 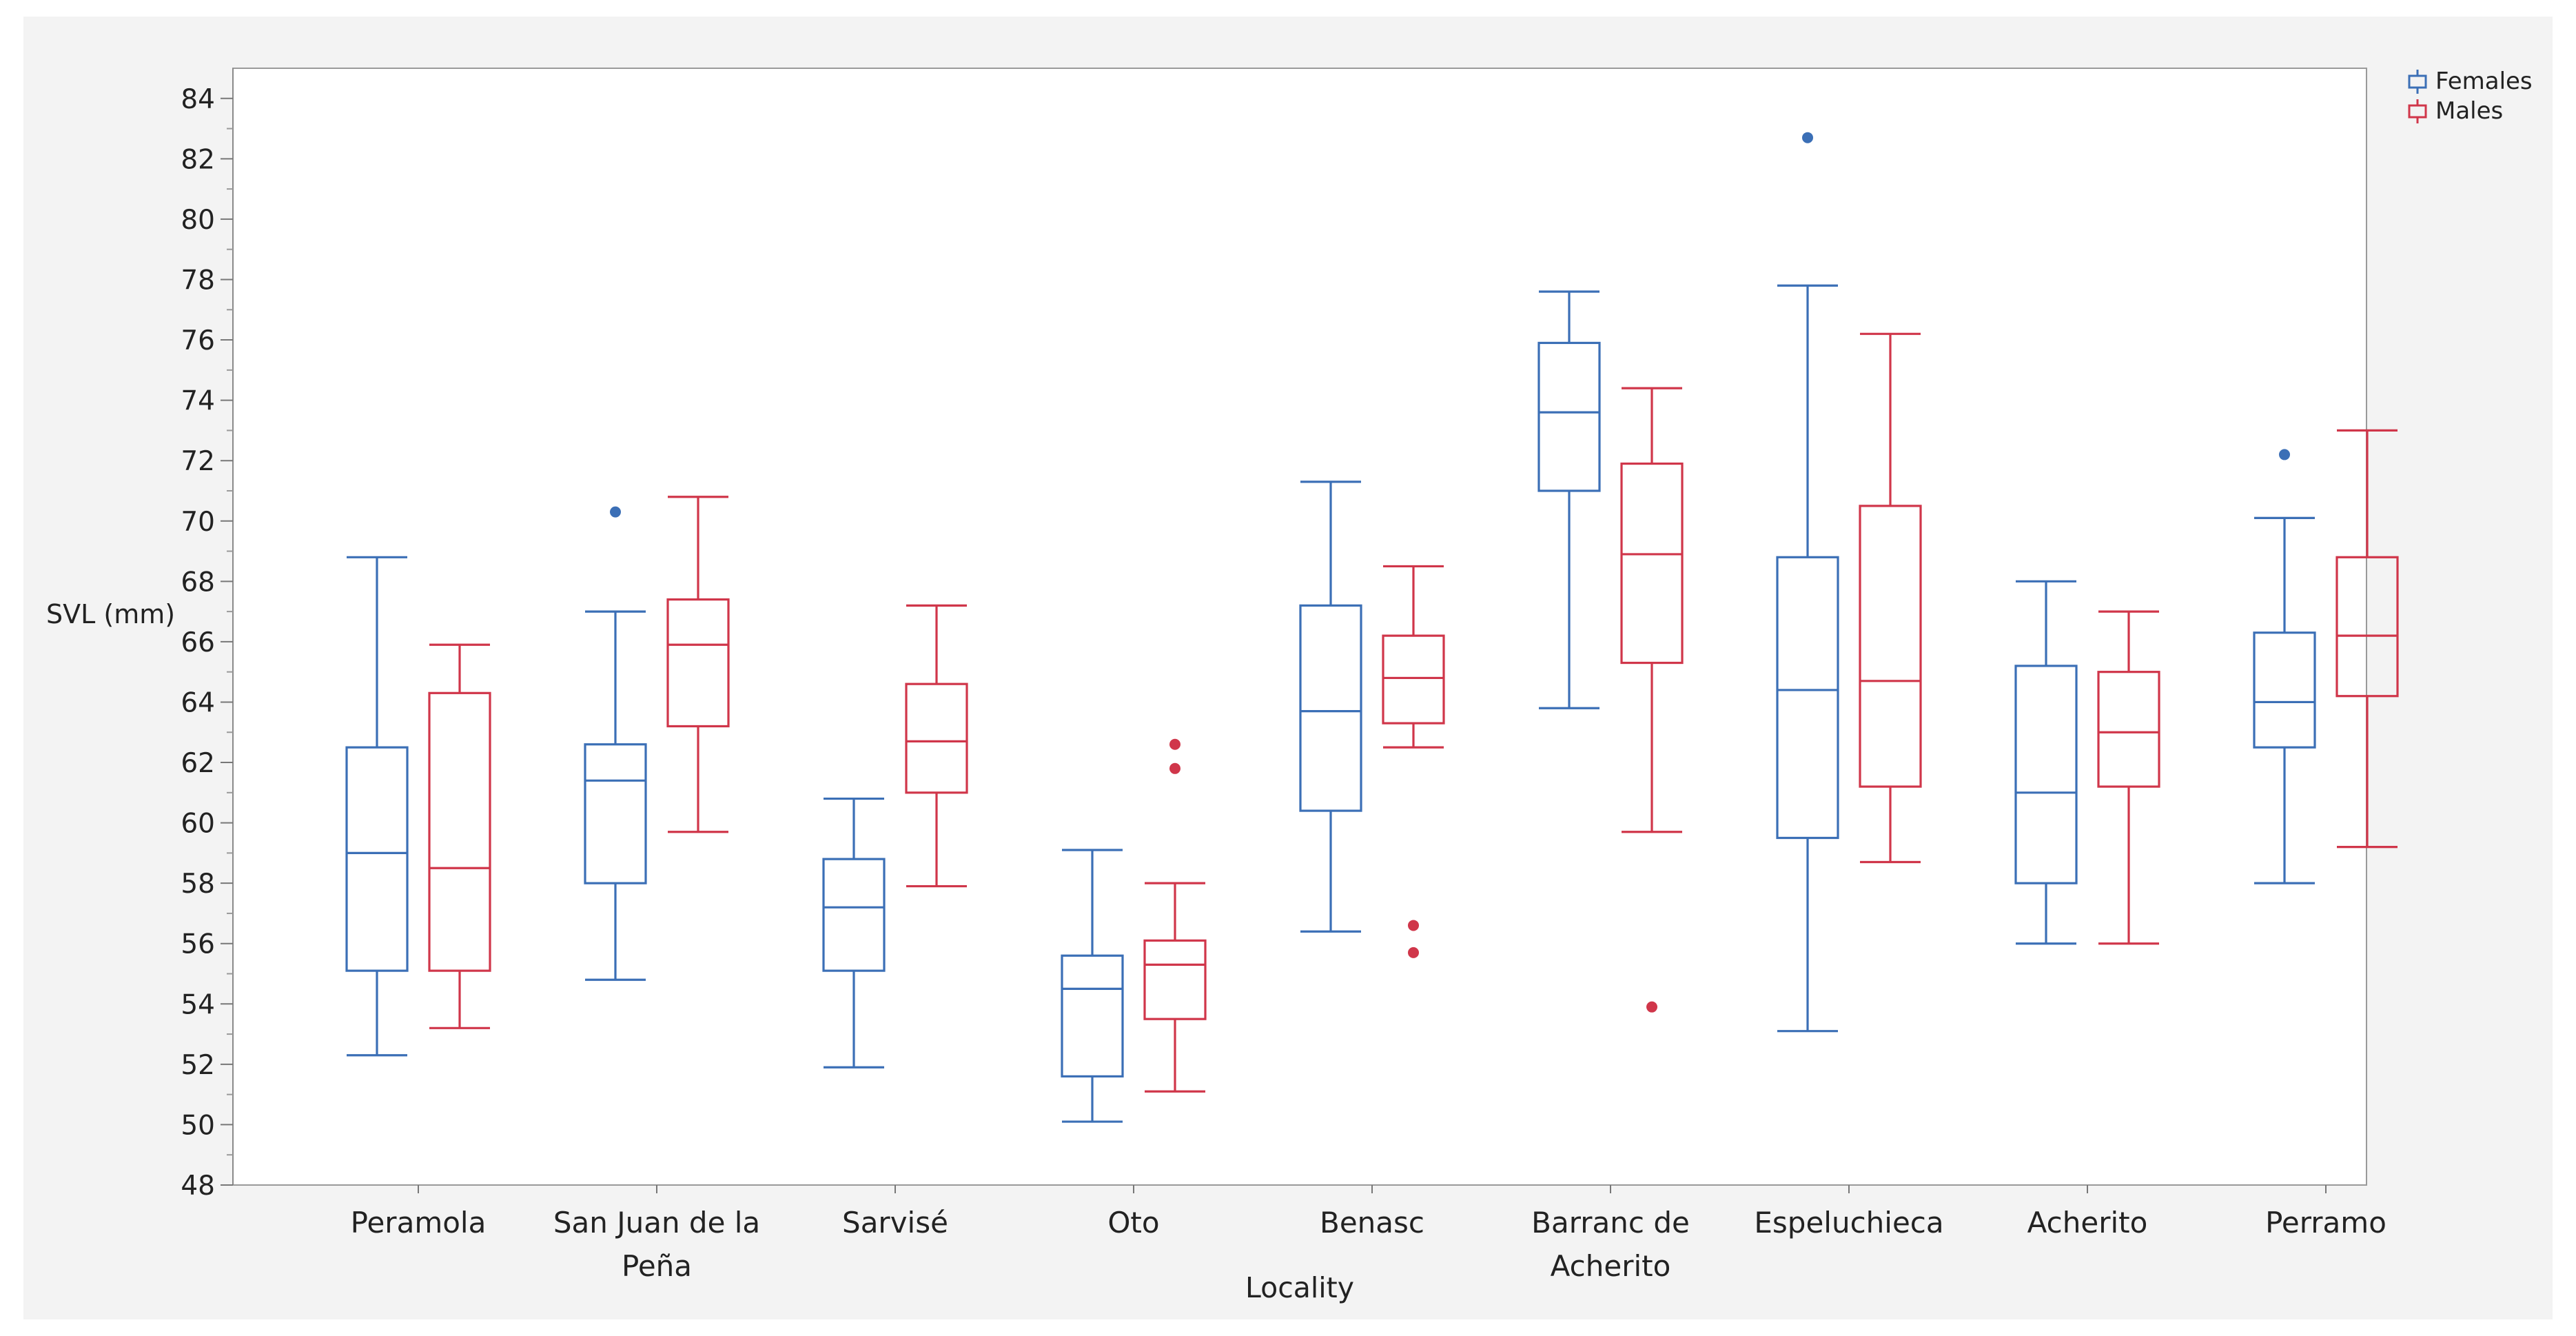 I want to click on y-tick-label: 56, so click(x=198, y=945).